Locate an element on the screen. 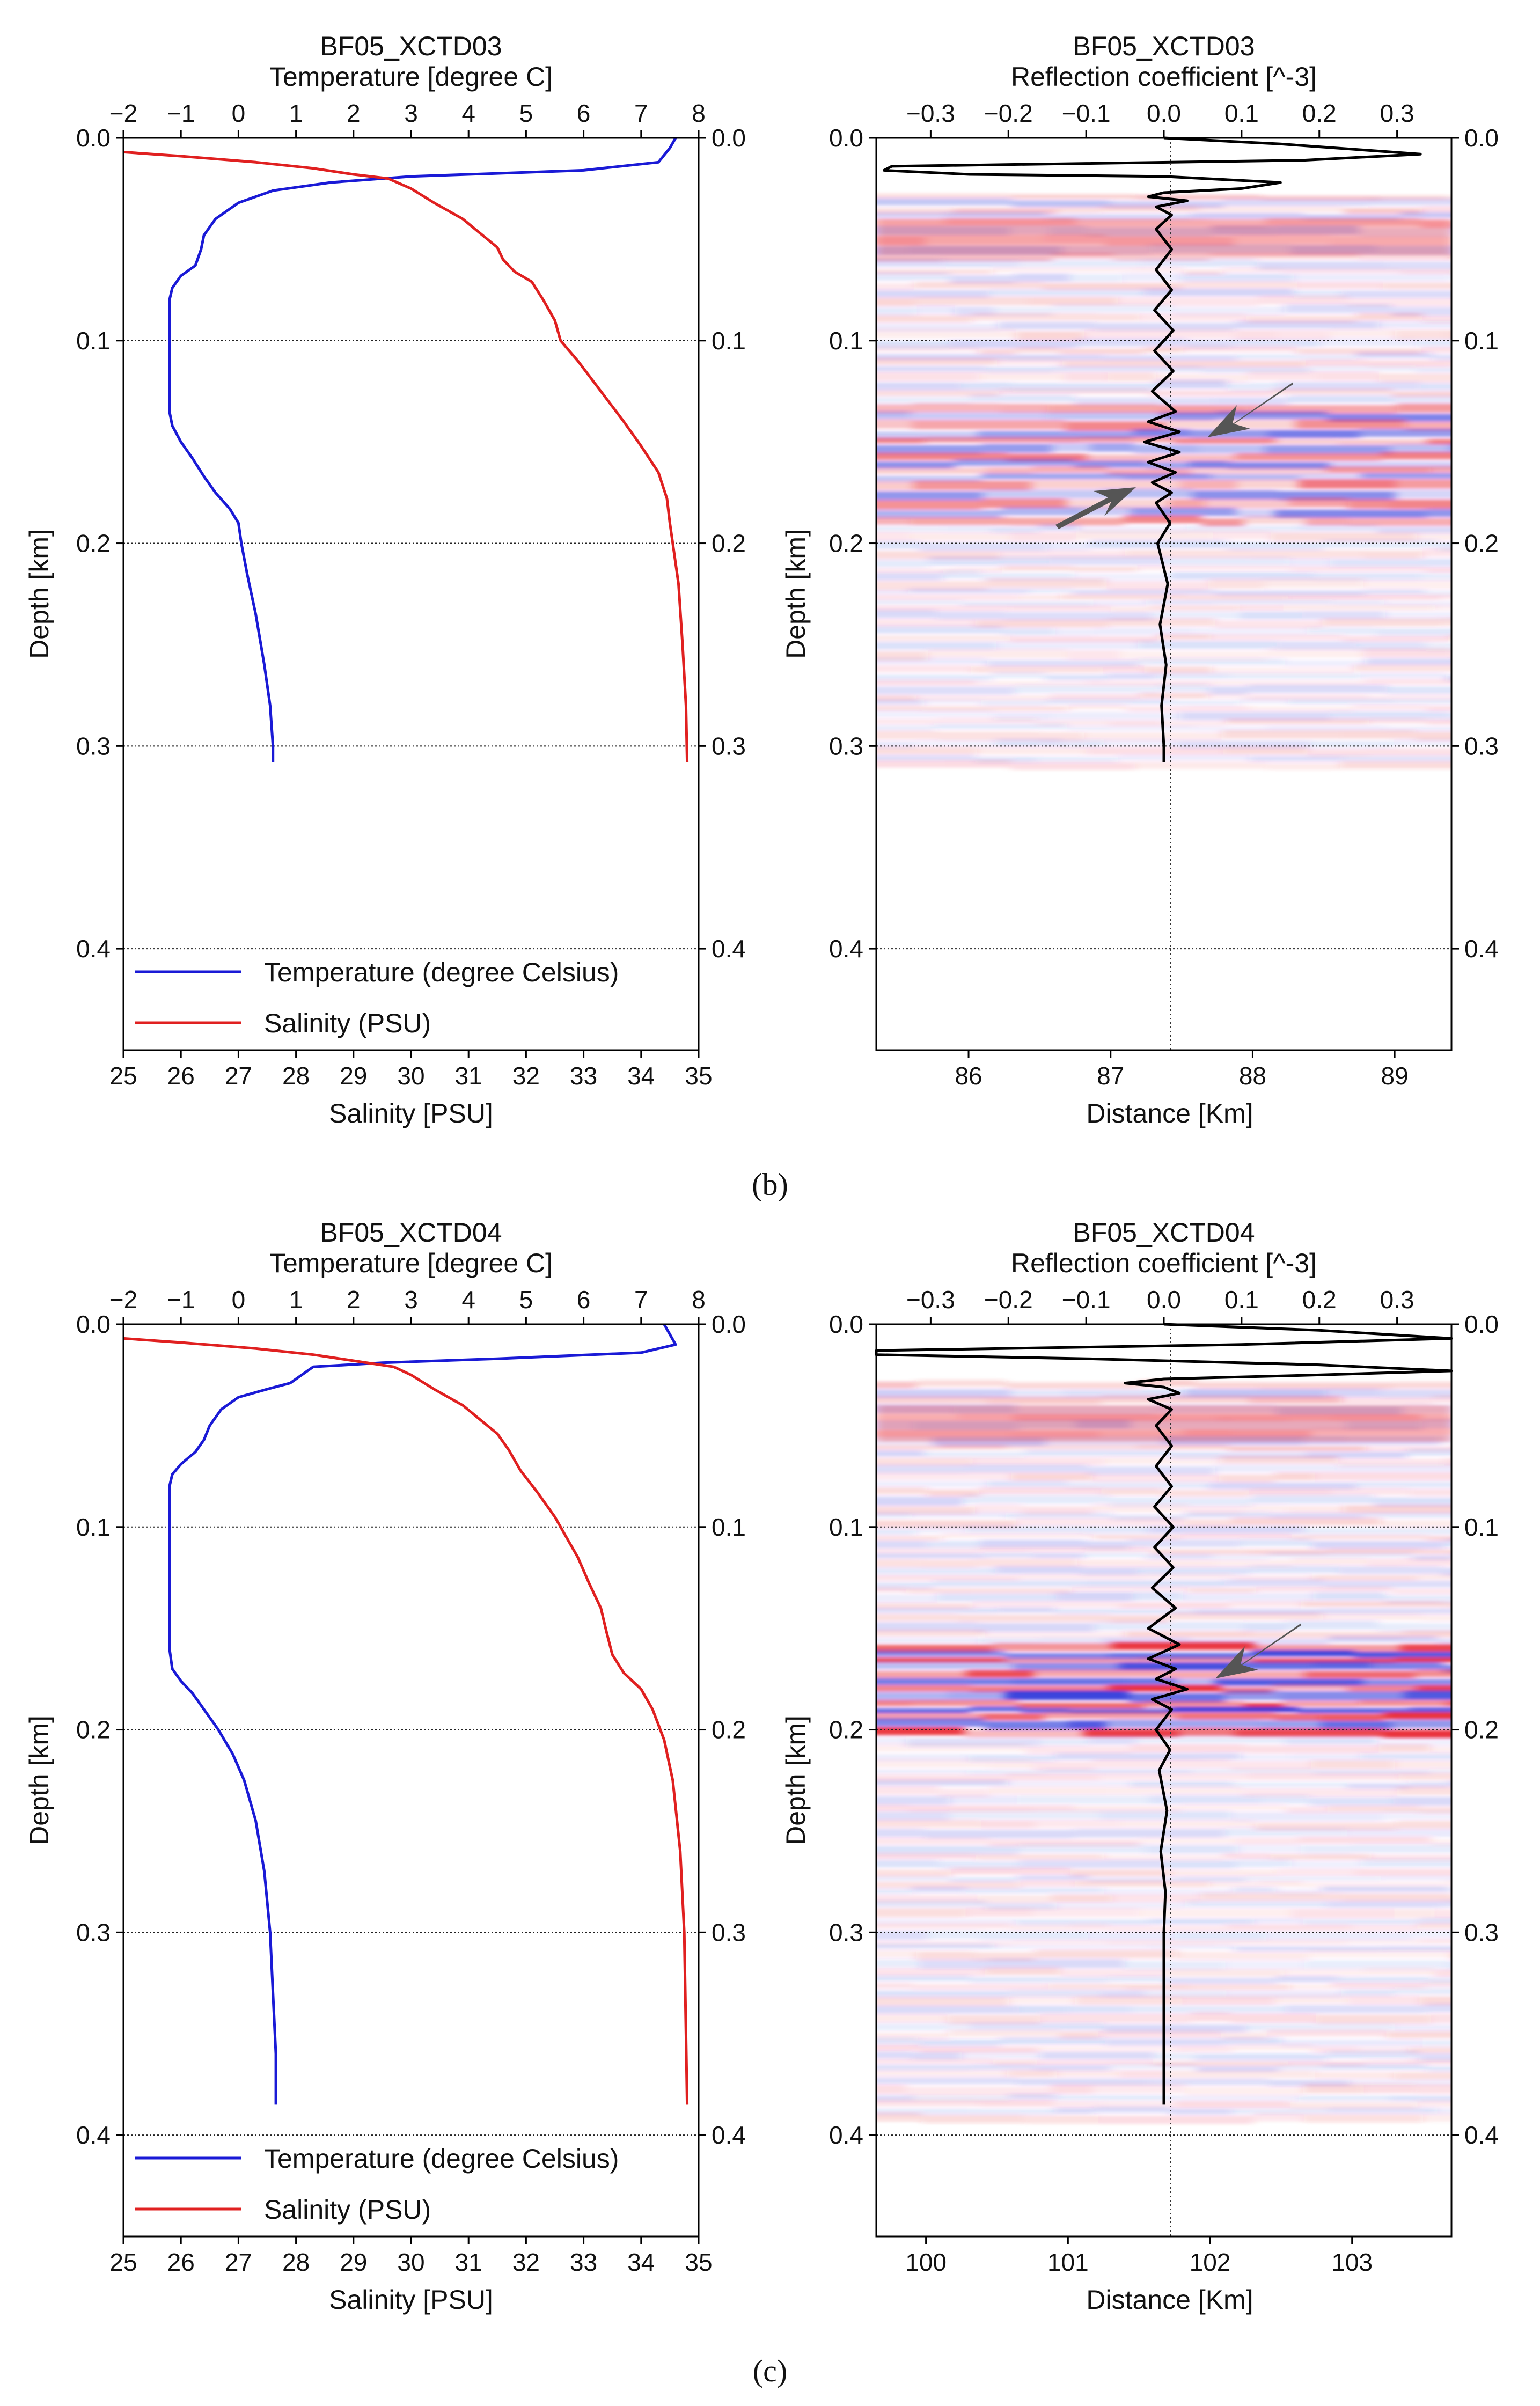 This screenshot has height=2406, width=1540. temperature-tick-label: 4 is located at coordinates (468, 113).